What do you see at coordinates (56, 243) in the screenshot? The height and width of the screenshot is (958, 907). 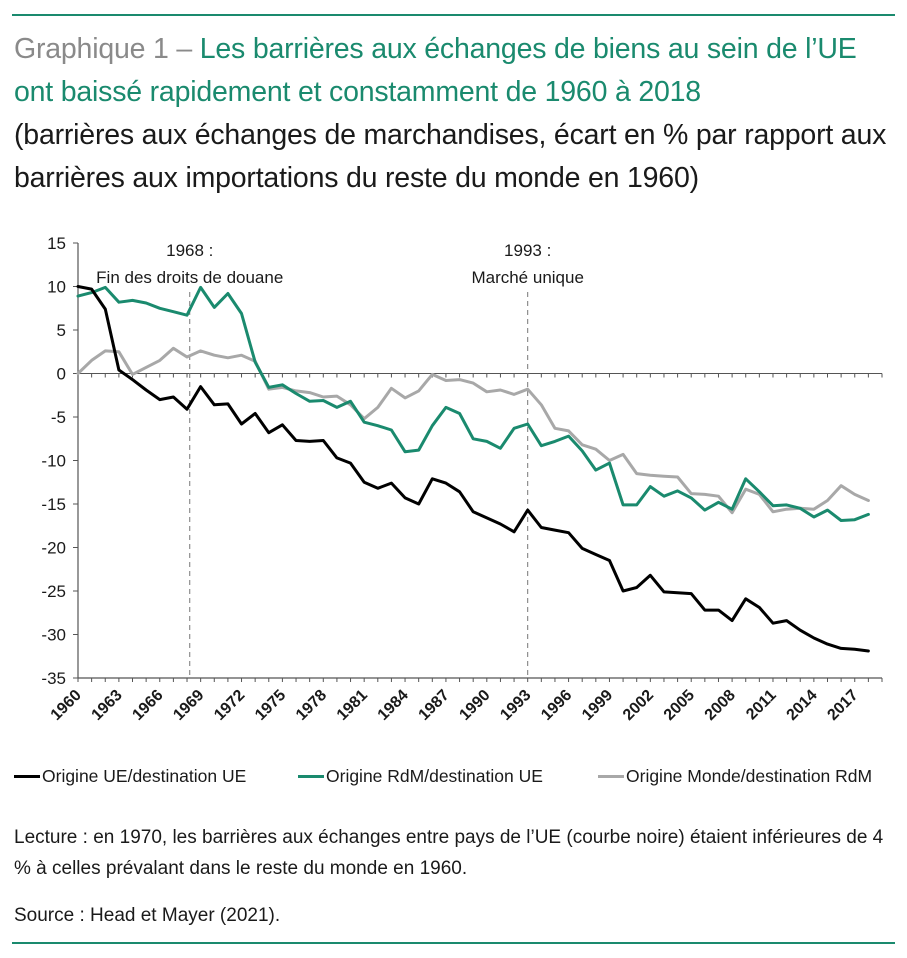 I see `y-tick-label: 15` at bounding box center [56, 243].